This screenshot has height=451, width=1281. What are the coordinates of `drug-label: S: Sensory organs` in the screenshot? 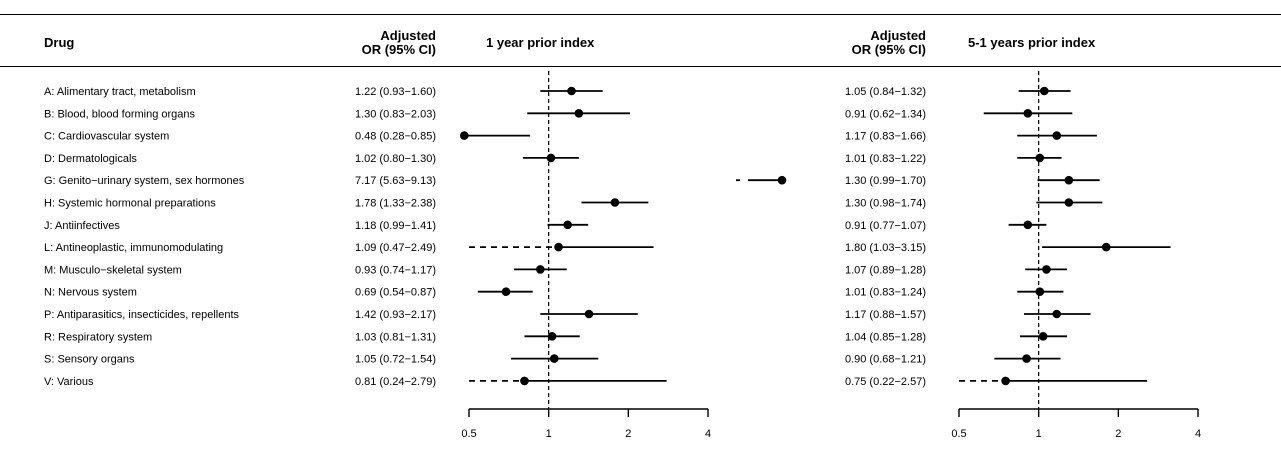 It's located at (89, 360).